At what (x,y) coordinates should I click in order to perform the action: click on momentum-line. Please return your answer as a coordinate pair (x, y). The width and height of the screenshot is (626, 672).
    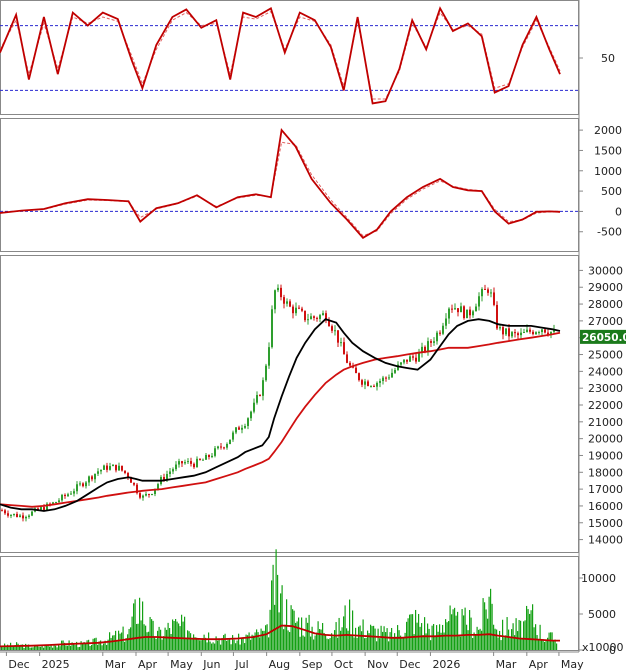
    Looking at the image, I should click on (280, 183).